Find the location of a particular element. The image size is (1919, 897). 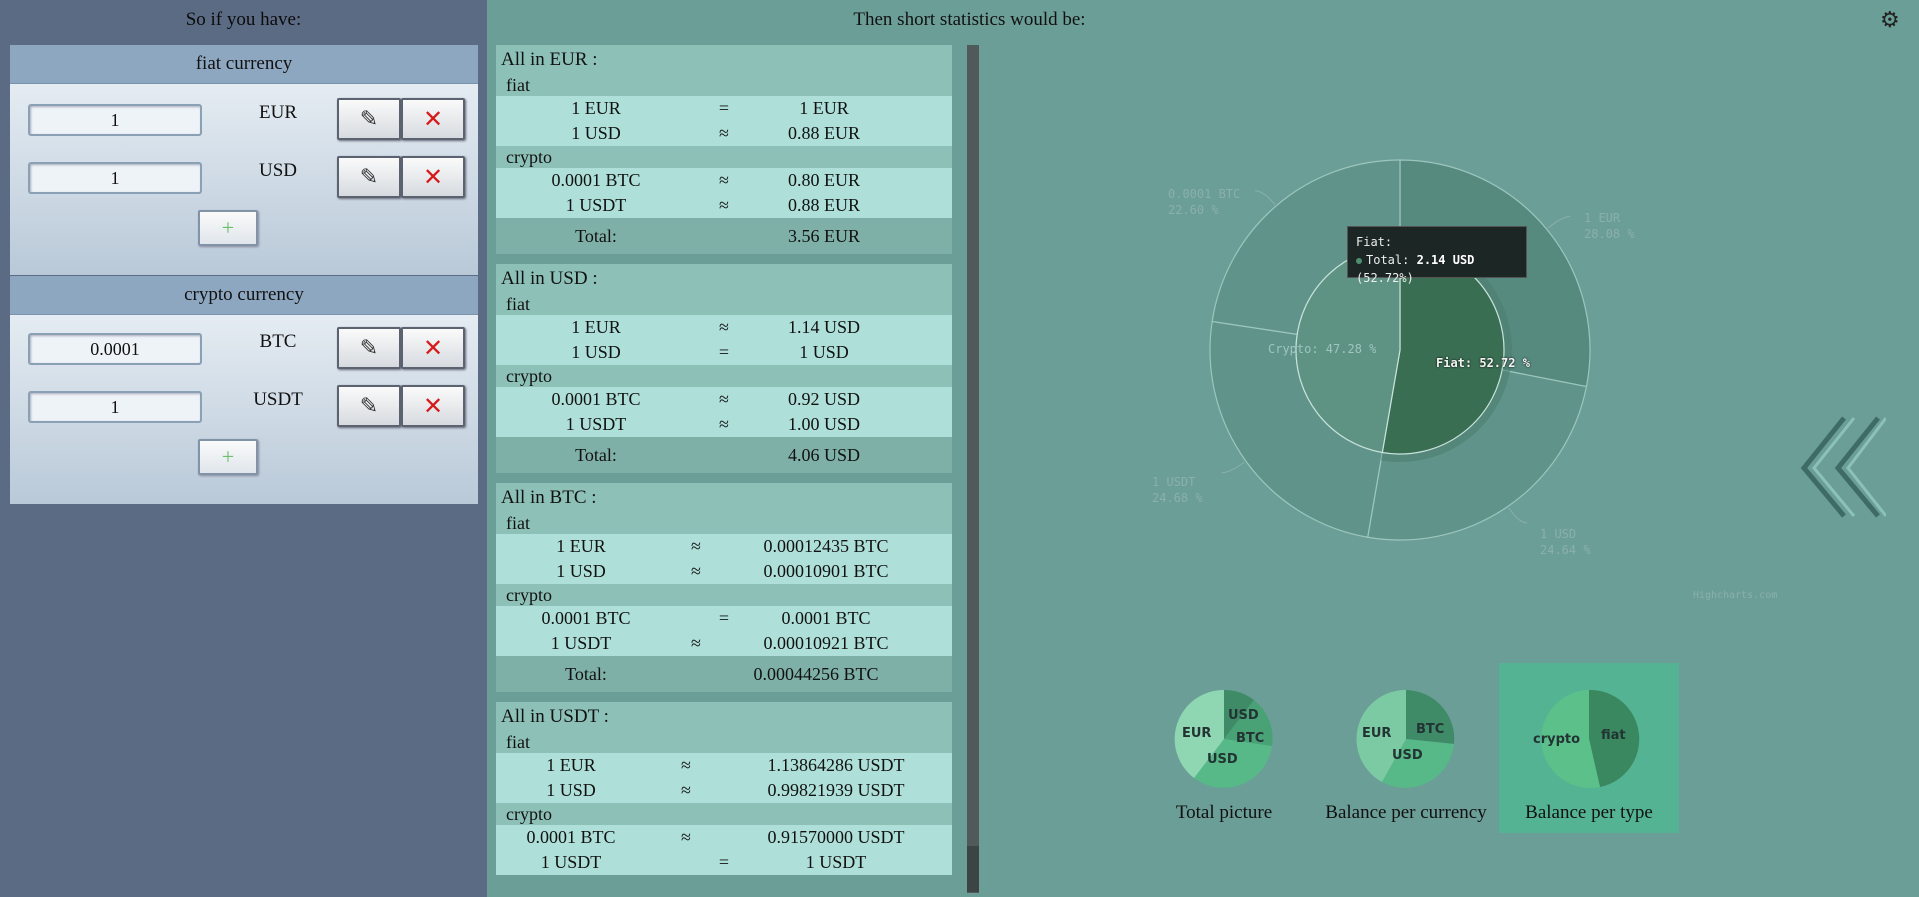

stats-row: 1 EUR ≈1.14 USD is located at coordinates (724, 327).